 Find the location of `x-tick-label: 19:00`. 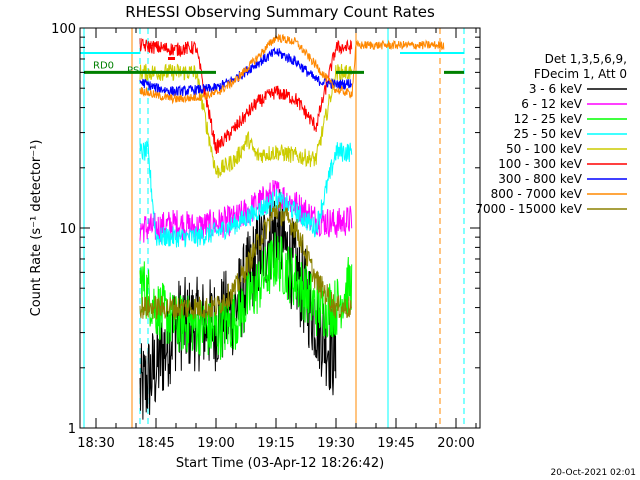

x-tick-label: 19:00 is located at coordinates (215, 443).